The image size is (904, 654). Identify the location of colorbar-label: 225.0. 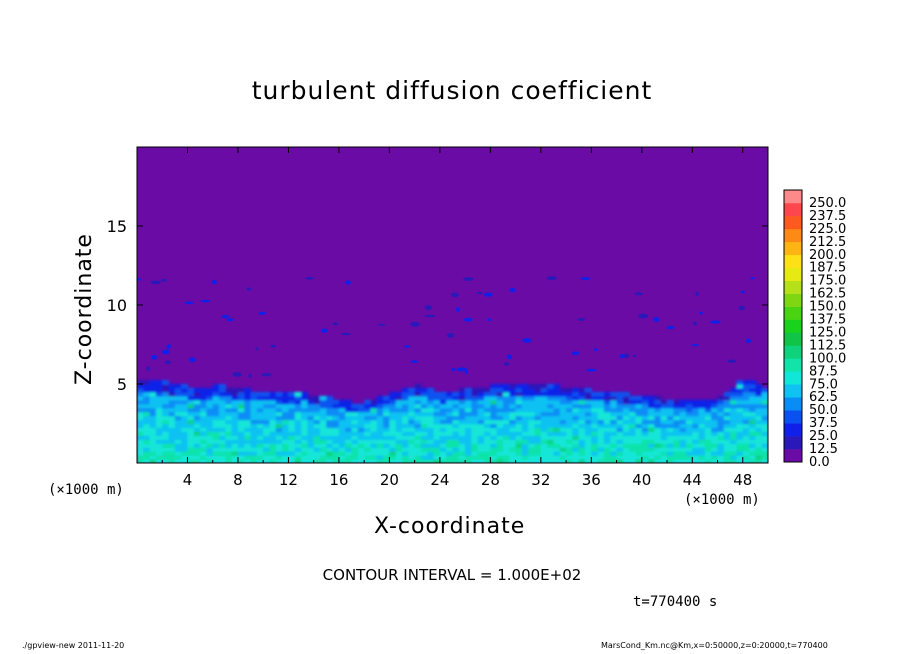
(827, 229).